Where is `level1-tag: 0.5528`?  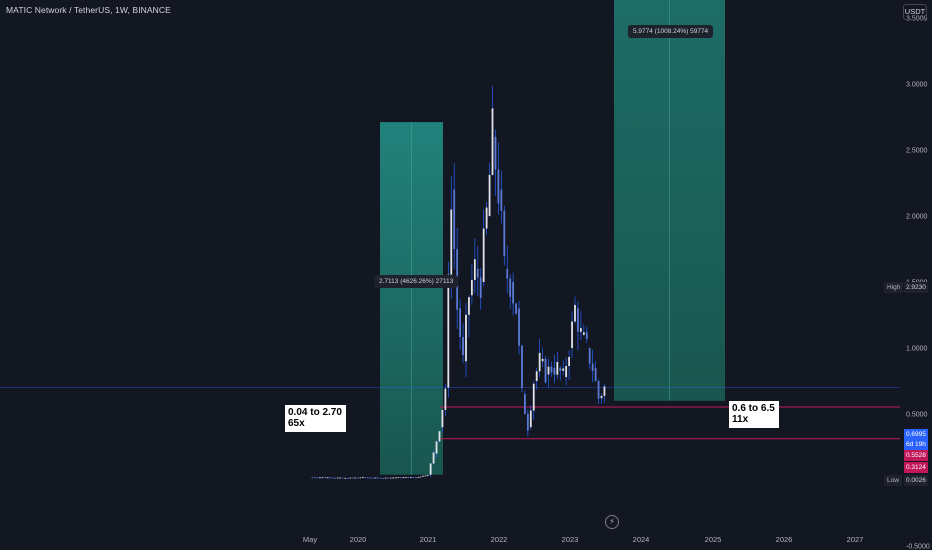 level1-tag: 0.5528 is located at coordinates (916, 455).